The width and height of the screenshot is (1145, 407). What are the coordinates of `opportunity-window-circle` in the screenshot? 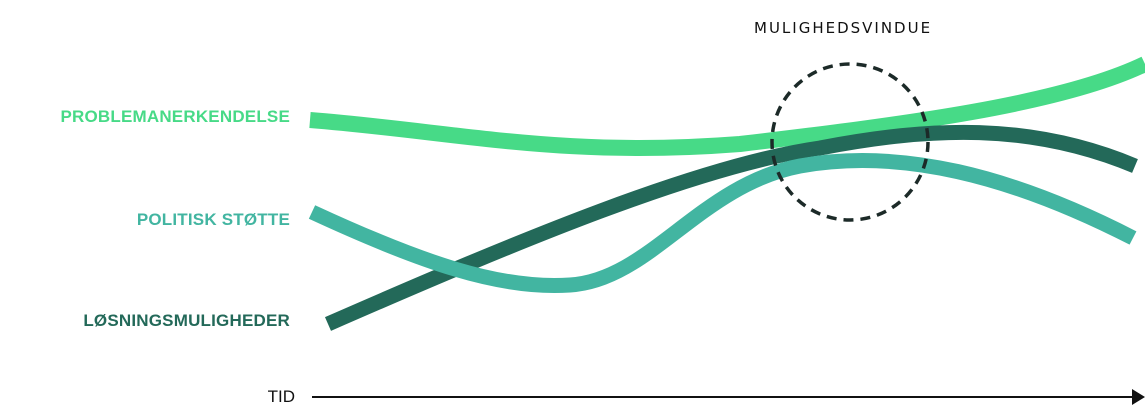 It's located at (850, 142).